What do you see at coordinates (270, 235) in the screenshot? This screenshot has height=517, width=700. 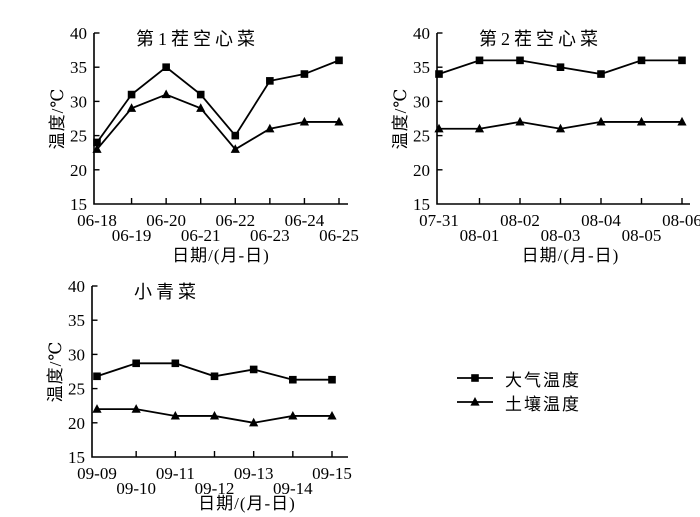 I see `x-tick-label: 06-23` at bounding box center [270, 235].